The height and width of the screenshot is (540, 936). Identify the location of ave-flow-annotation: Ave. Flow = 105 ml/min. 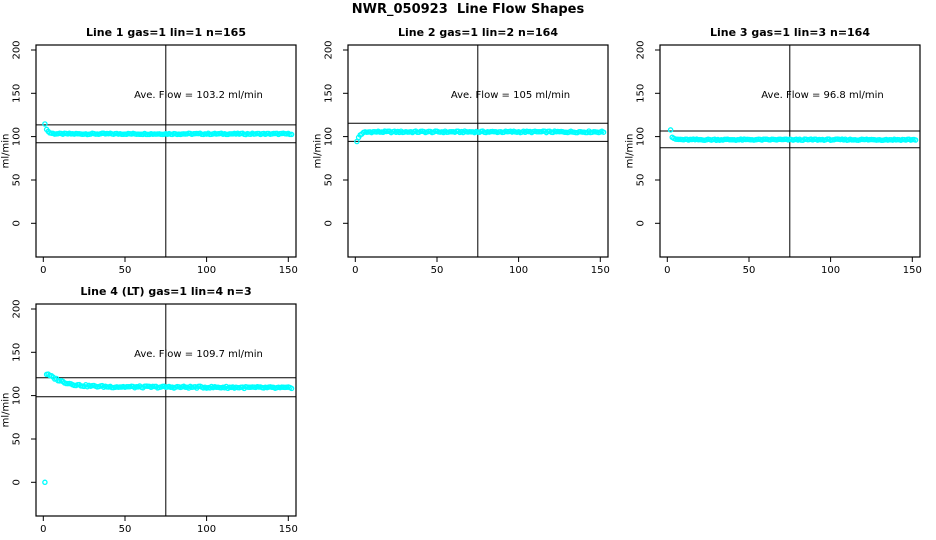
(510, 95).